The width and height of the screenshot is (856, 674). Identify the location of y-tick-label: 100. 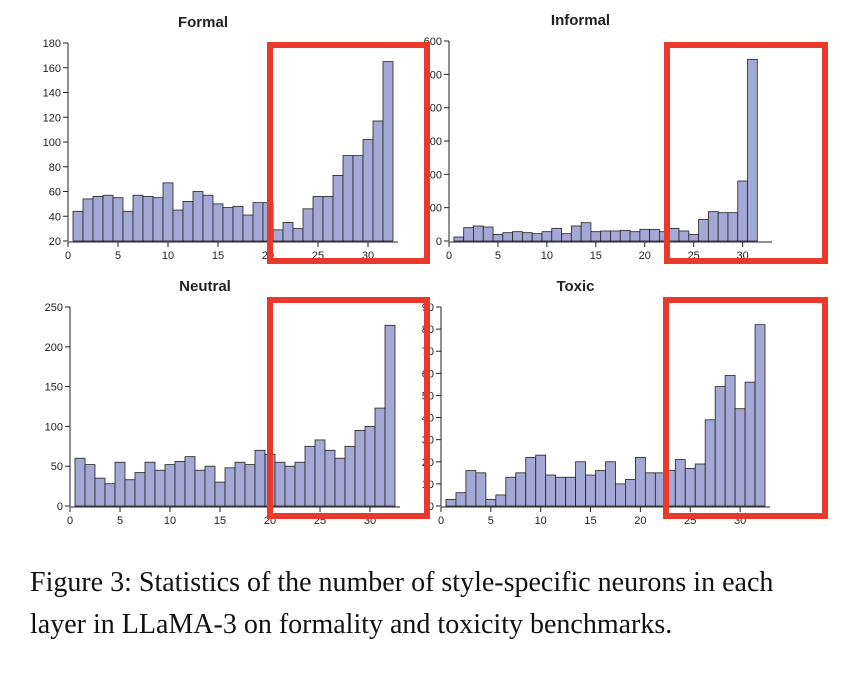
(54, 427).